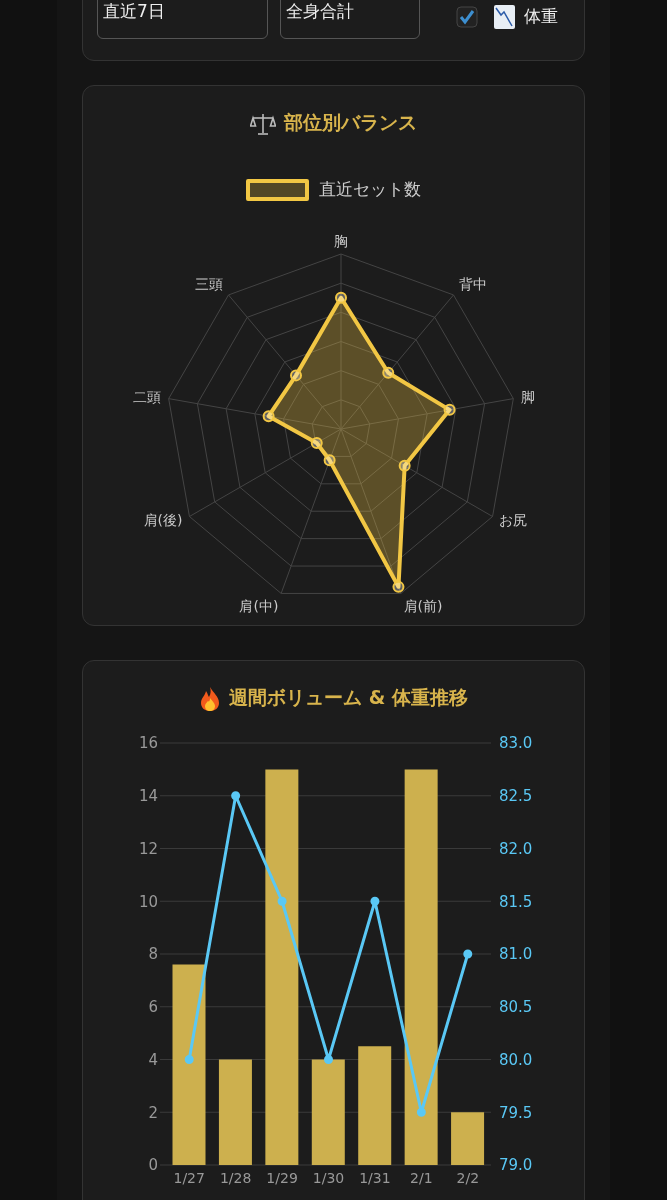 The width and height of the screenshot is (667, 1200). I want to click on y2-tick-label: 79.0, so click(516, 1165).